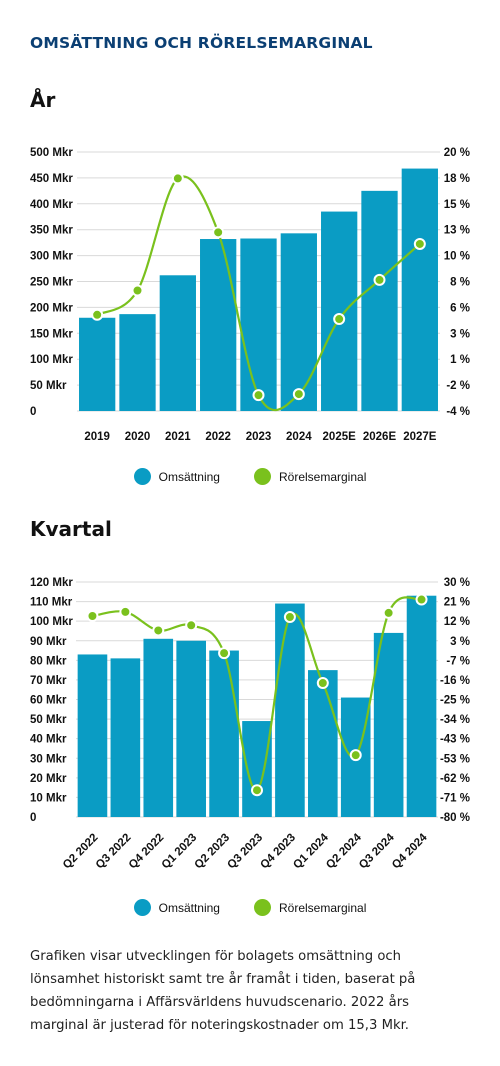 The width and height of the screenshot is (500, 1066). What do you see at coordinates (457, 622) in the screenshot?
I see `y-right-tick-label: 12 %` at bounding box center [457, 622].